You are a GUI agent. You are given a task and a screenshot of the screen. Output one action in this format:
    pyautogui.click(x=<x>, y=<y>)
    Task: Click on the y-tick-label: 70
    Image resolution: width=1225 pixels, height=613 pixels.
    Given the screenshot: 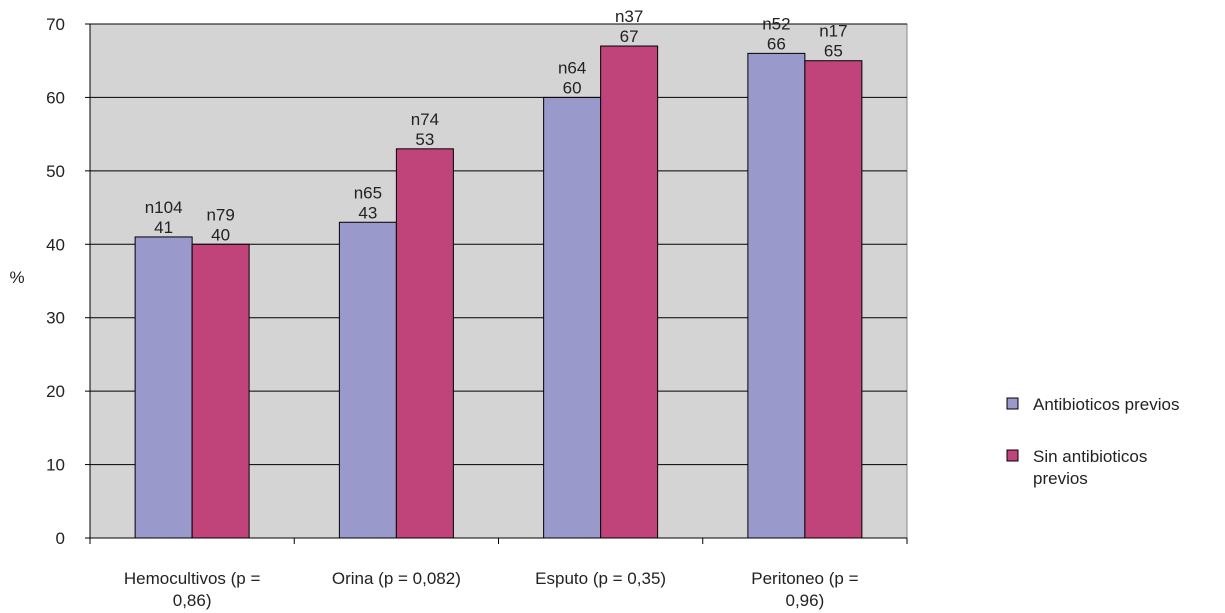 What is the action you would take?
    pyautogui.click(x=55, y=24)
    